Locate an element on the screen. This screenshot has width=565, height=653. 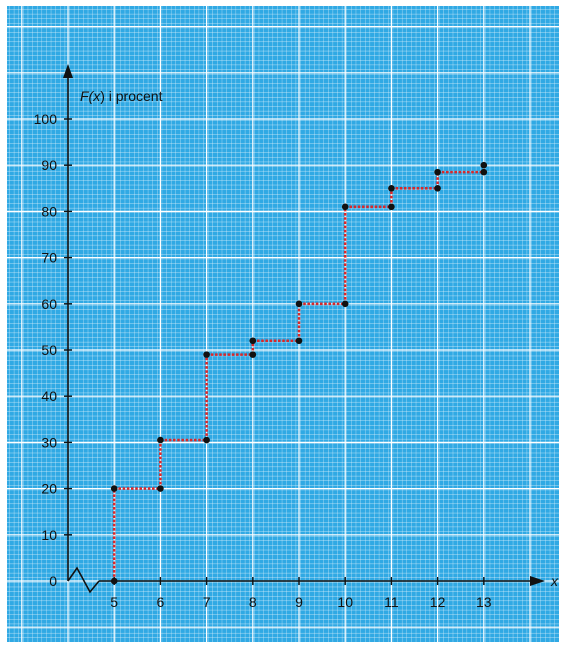
x-tick-label: 9 is located at coordinates (299, 602).